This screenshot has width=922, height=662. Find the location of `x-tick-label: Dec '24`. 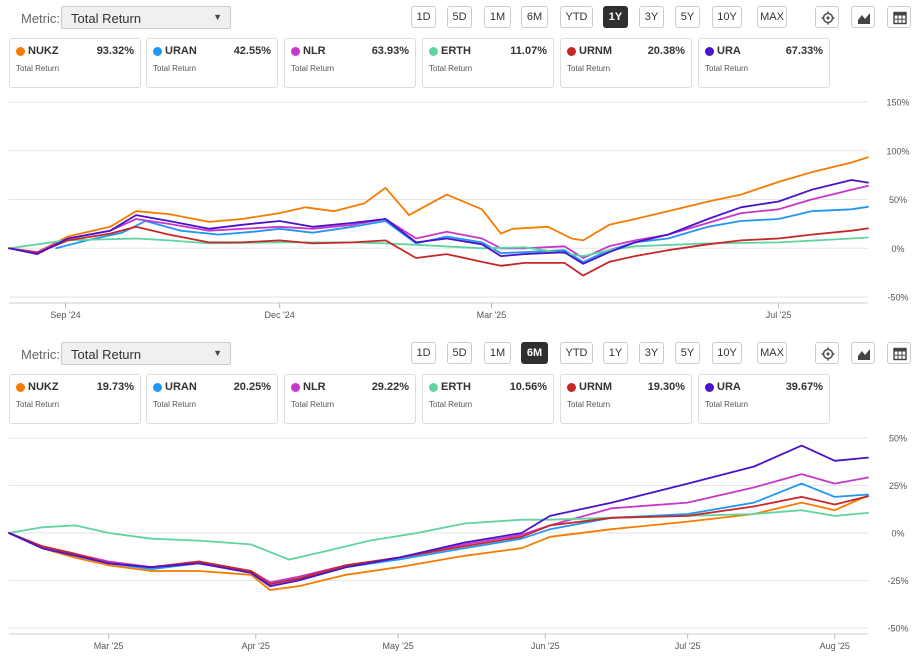

x-tick-label: Dec '24 is located at coordinates (280, 315).